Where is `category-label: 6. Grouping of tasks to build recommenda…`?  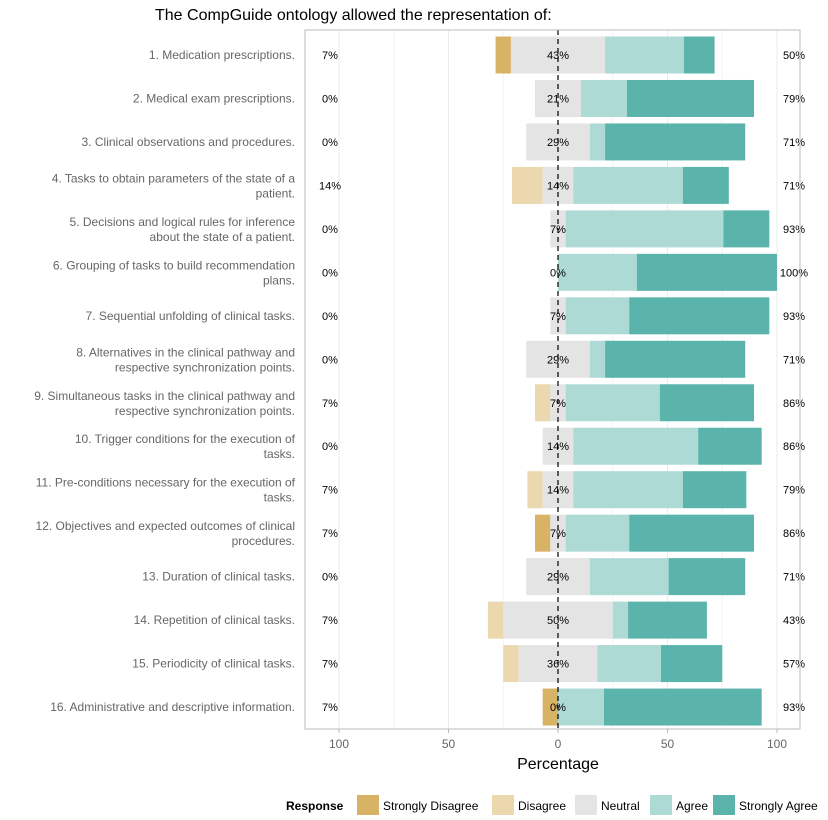 category-label: 6. Grouping of tasks to build recommenda… is located at coordinates (174, 272).